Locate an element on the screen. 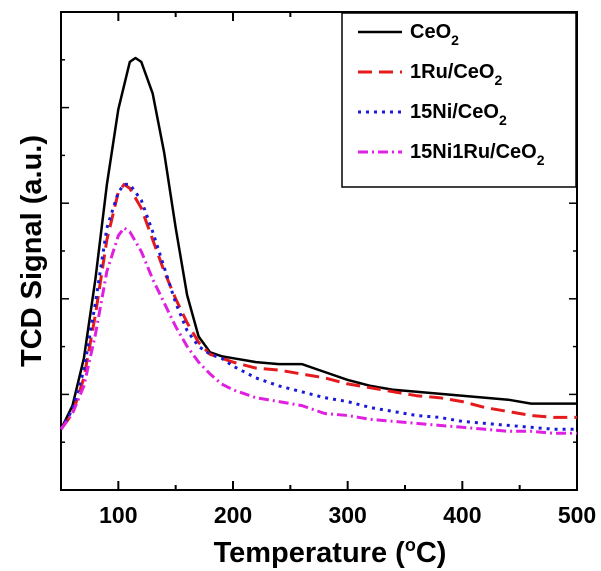 Image resolution: width=601 pixels, height=571 pixels. legend-label-3: 15Ni/CeO2 is located at coordinates (458, 114).